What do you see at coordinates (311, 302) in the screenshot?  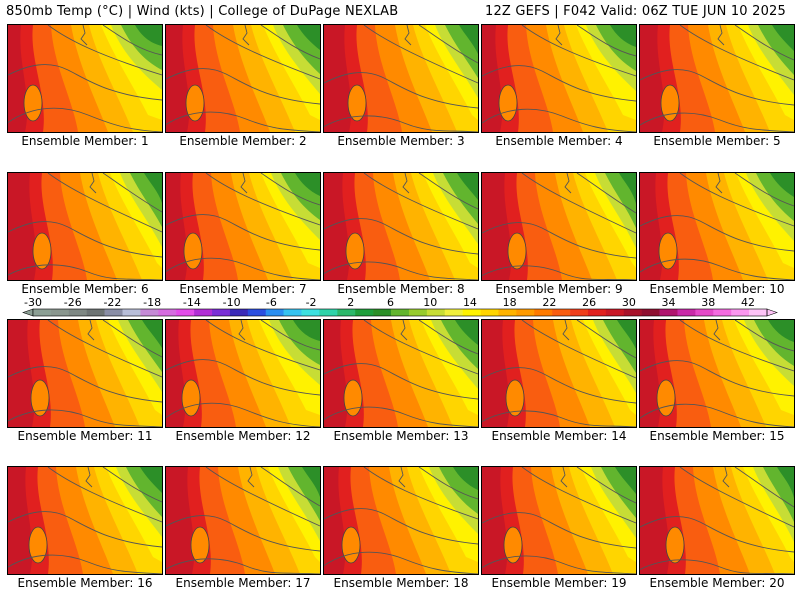 I see `colorbar-tick-label: -2` at bounding box center [311, 302].